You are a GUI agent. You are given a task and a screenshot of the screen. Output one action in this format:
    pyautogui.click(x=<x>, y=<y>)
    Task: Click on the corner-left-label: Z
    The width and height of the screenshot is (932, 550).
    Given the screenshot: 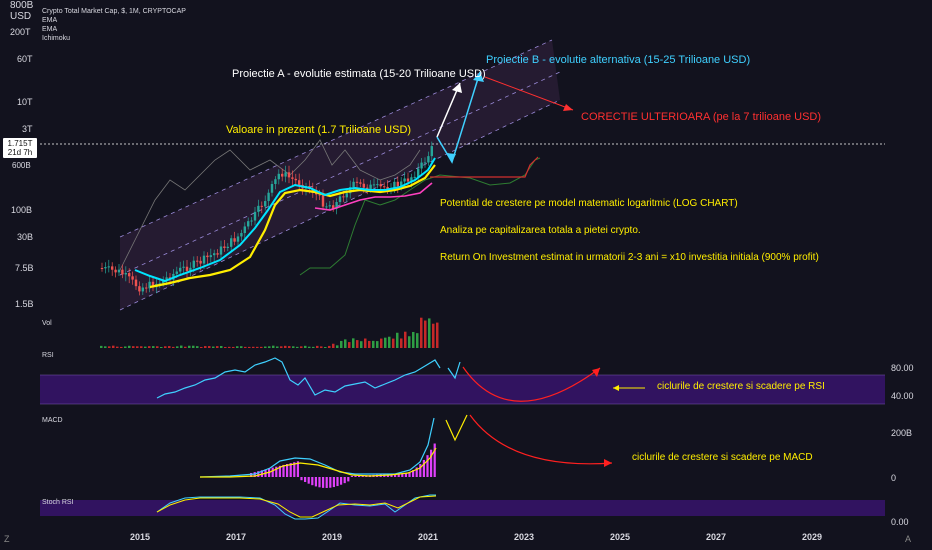 What is the action you would take?
    pyautogui.click(x=7, y=539)
    